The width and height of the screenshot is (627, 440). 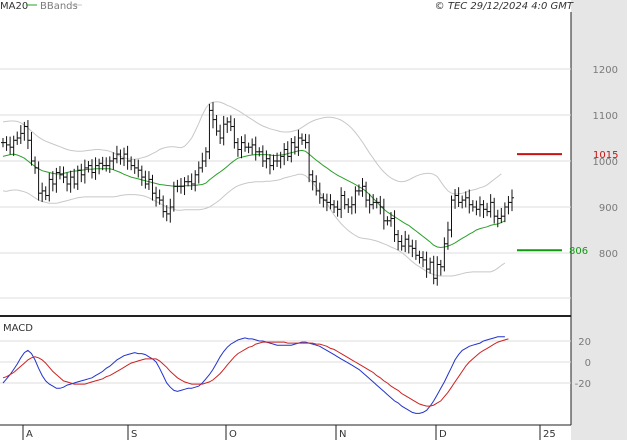 I want to click on price-tick-label: 1000, so click(x=605, y=162).